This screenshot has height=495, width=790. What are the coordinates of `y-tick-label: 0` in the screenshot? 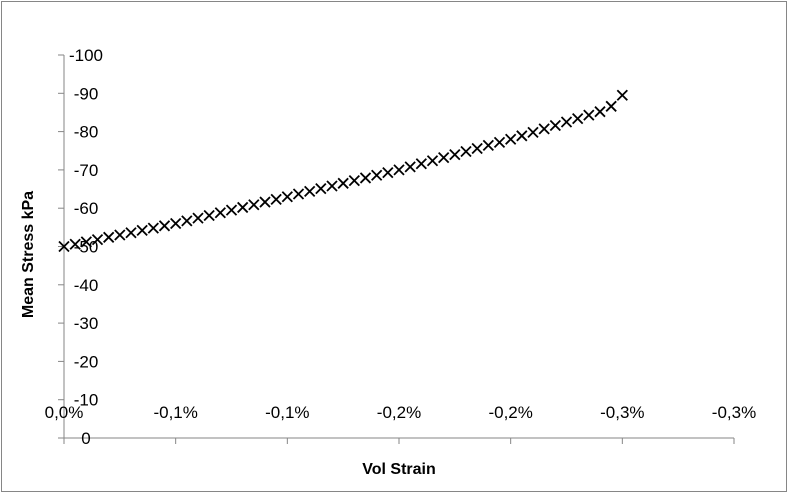 It's located at (85, 438).